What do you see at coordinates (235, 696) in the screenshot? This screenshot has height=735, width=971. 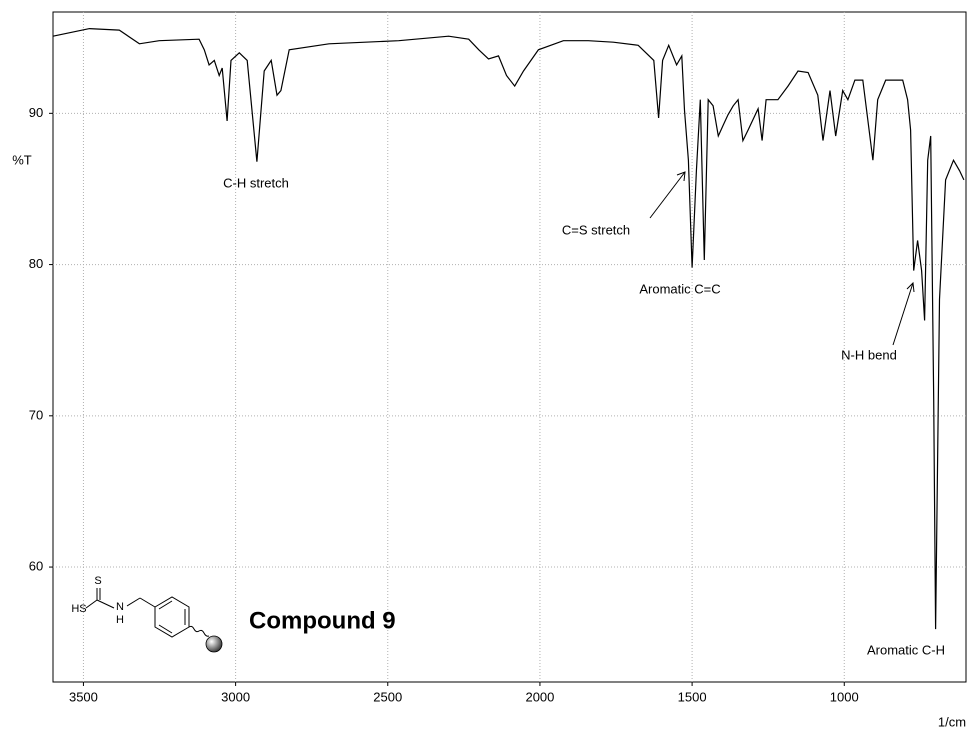 I see `x-tick-label: 3000` at bounding box center [235, 696].